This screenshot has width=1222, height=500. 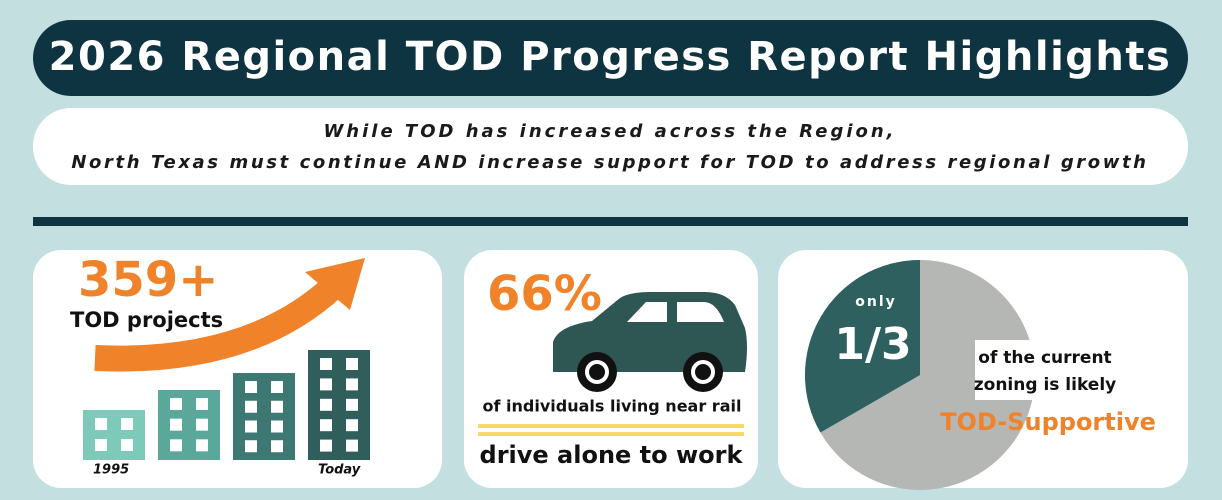 I want to click on emphasis: drive alone to work, so click(x=612, y=455).